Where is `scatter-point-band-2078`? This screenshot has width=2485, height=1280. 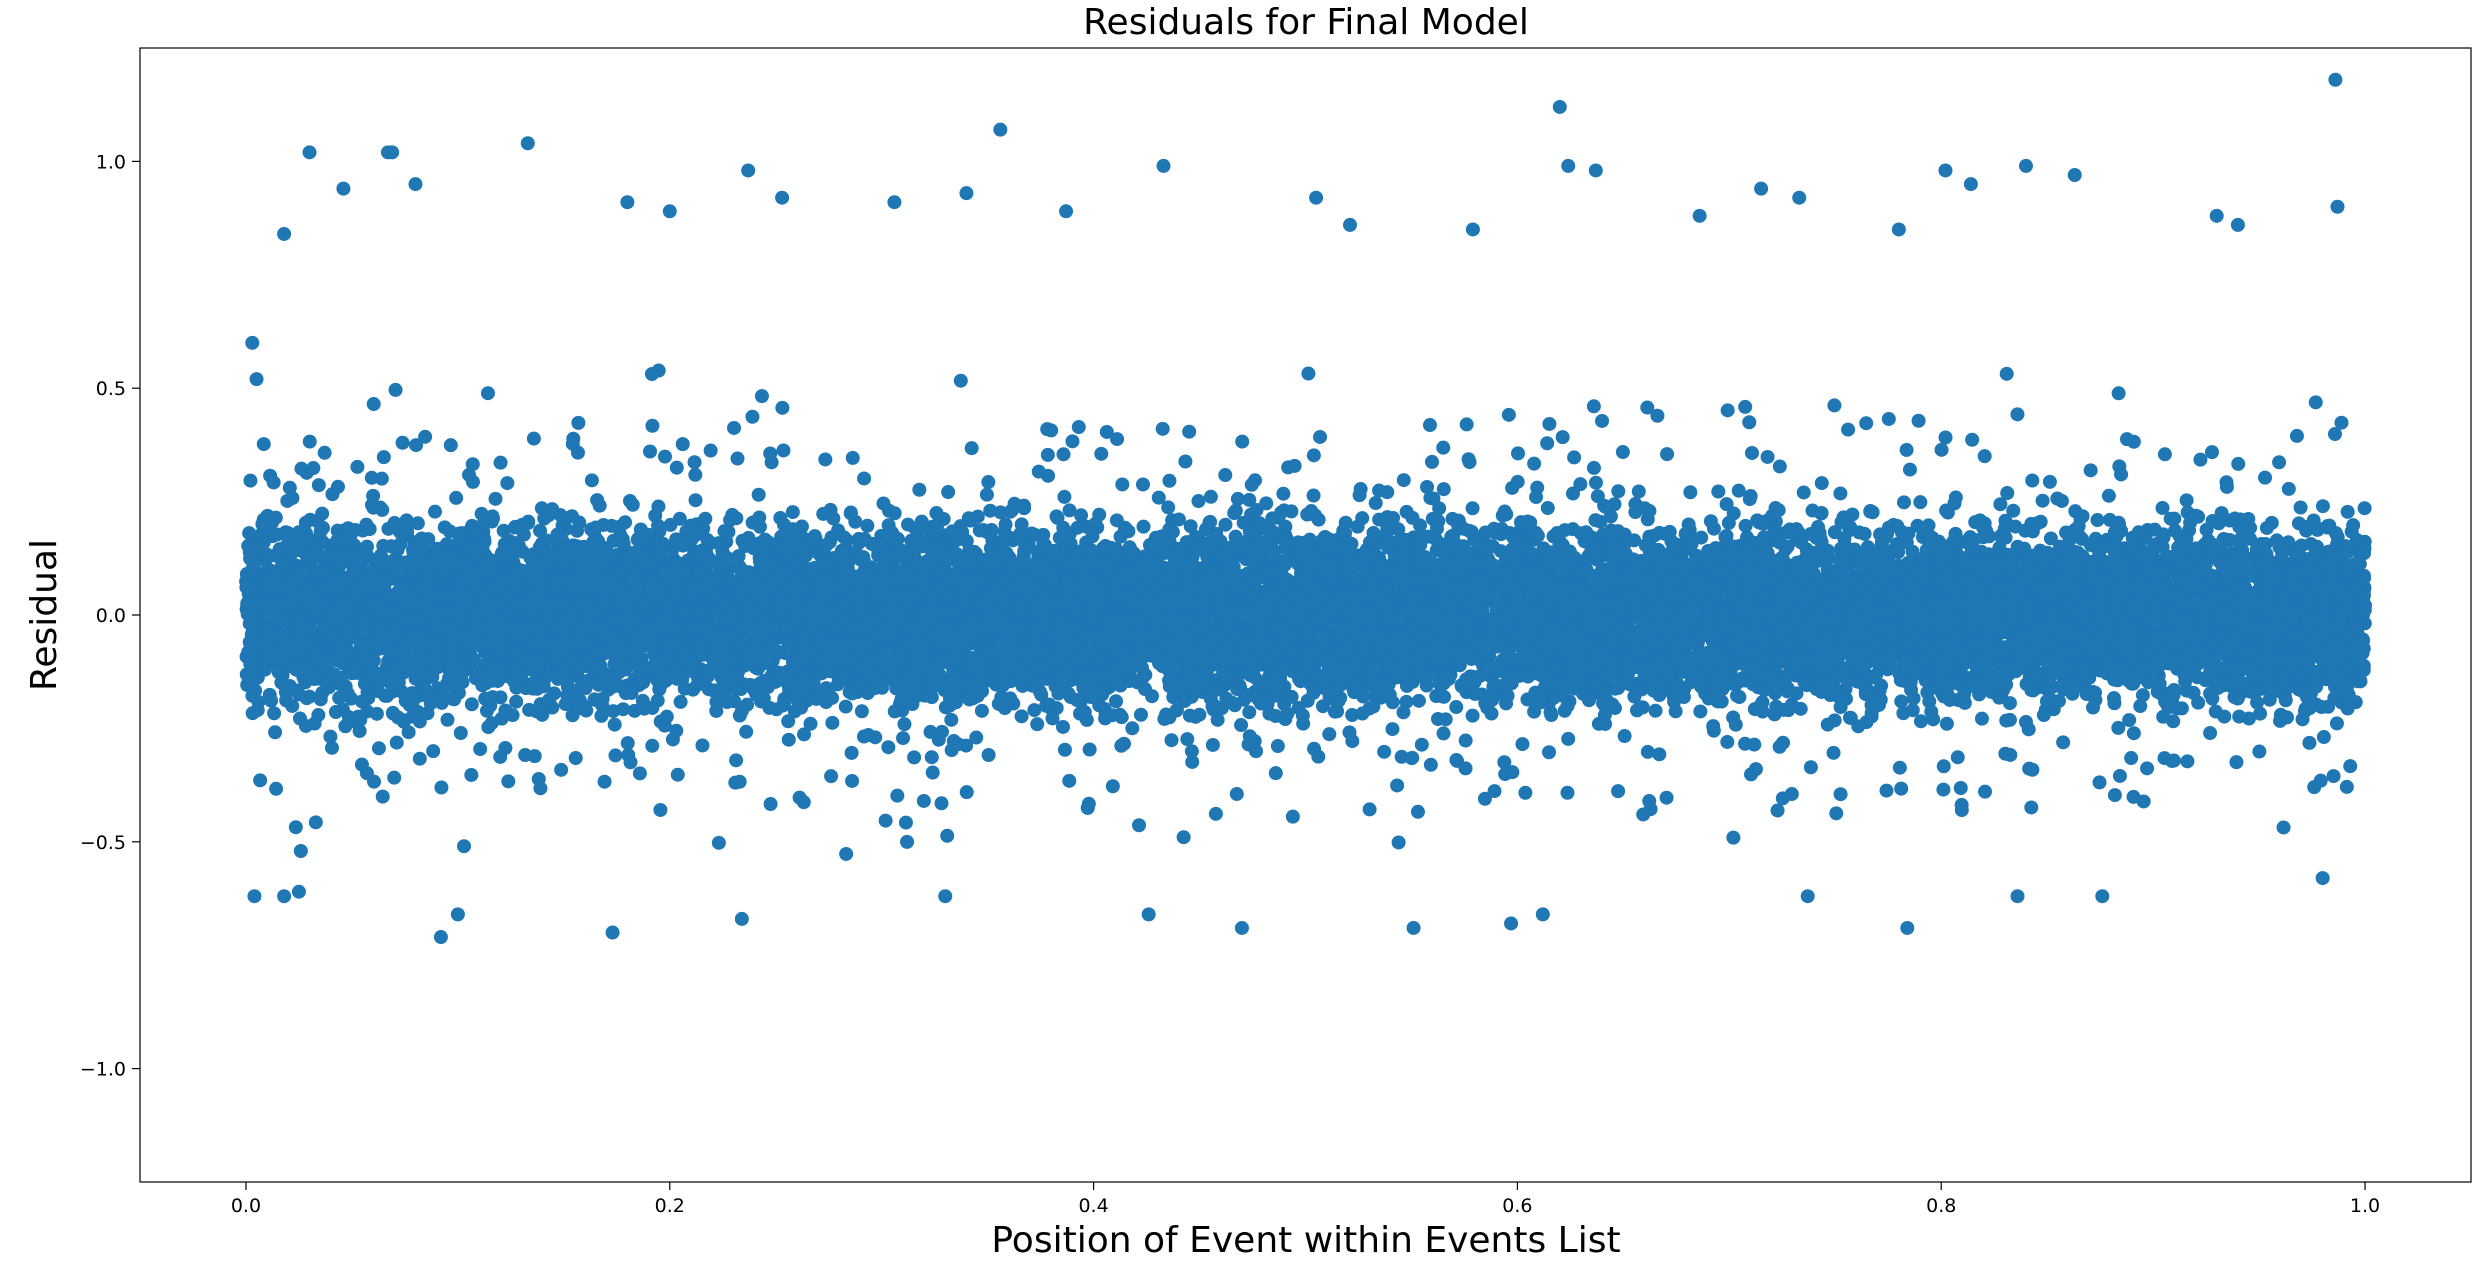
scatter-point-band-2078 is located at coordinates (1384, 751).